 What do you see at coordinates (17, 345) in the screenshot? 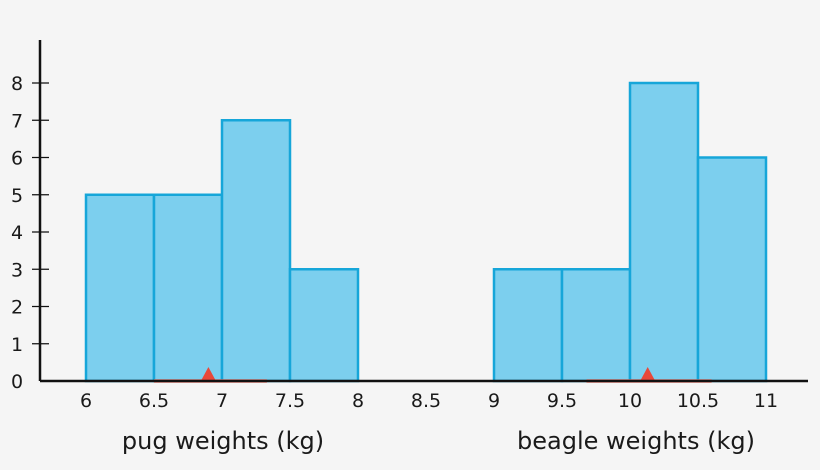
I see `y-tick-label: 1` at bounding box center [17, 345].